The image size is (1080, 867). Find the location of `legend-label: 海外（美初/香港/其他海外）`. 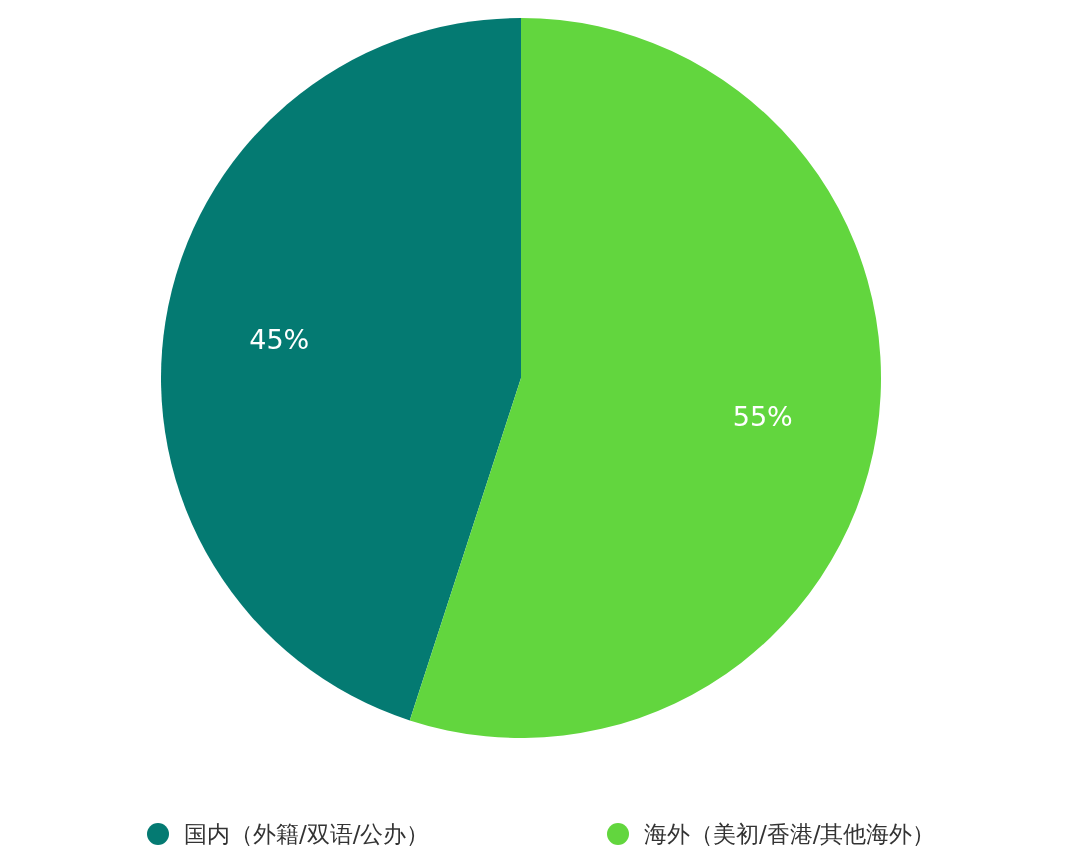

legend-label: 海外（美初/香港/其他海外） is located at coordinates (790, 834).